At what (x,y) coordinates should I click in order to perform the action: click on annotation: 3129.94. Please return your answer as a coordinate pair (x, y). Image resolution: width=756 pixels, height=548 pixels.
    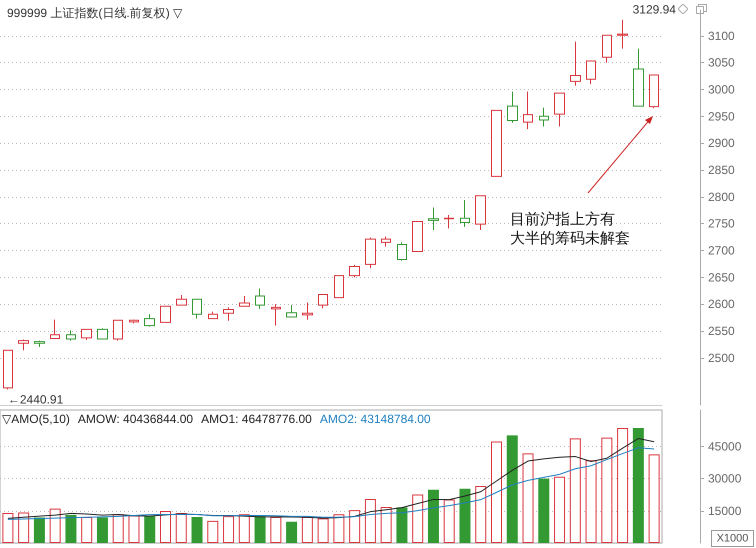
    Looking at the image, I should click on (654, 9).